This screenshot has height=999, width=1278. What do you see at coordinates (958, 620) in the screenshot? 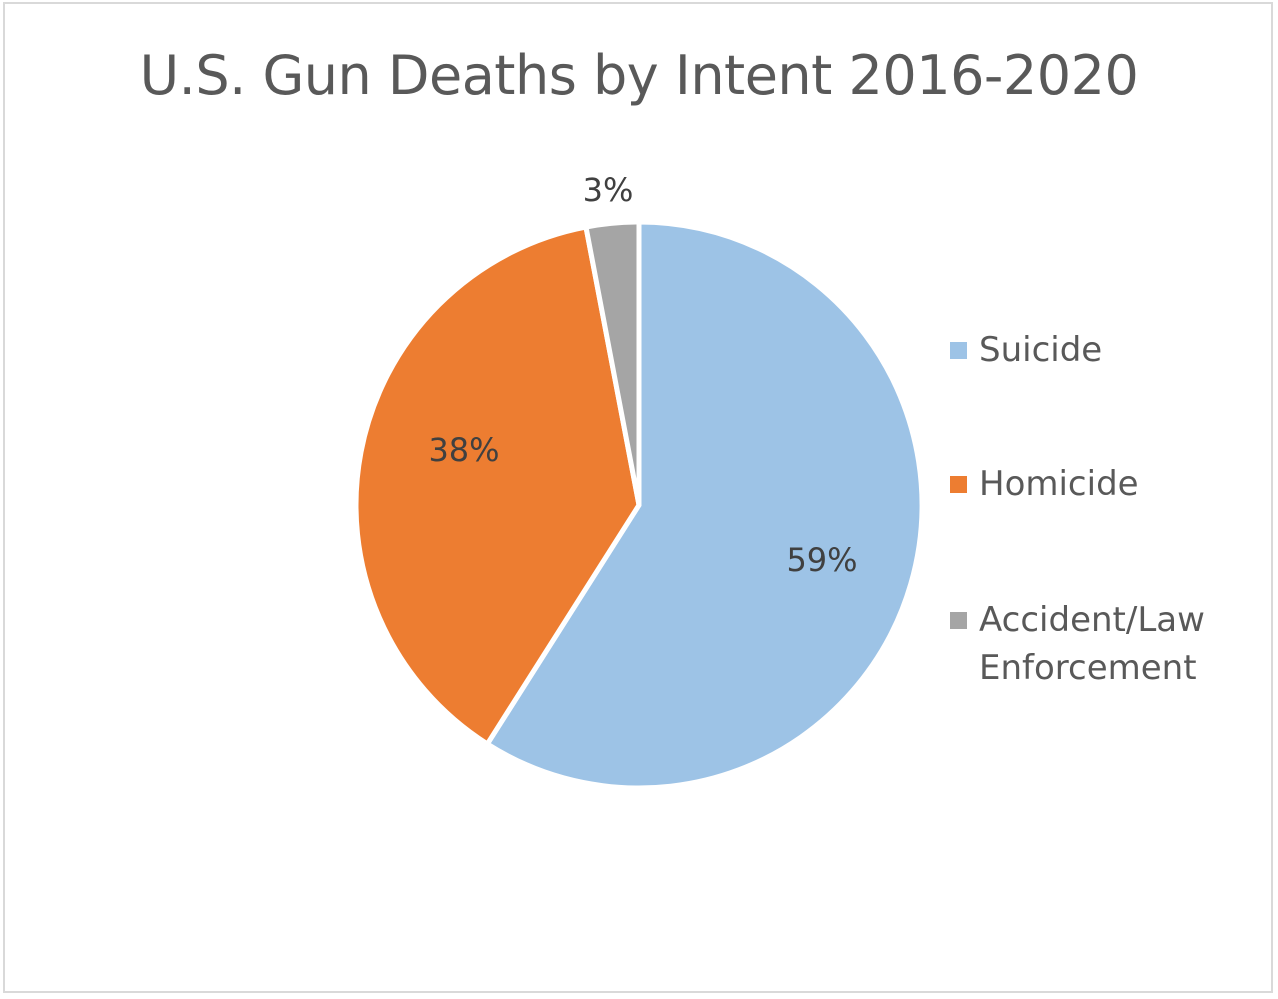
I see `legend-swatch-accident` at bounding box center [958, 620].